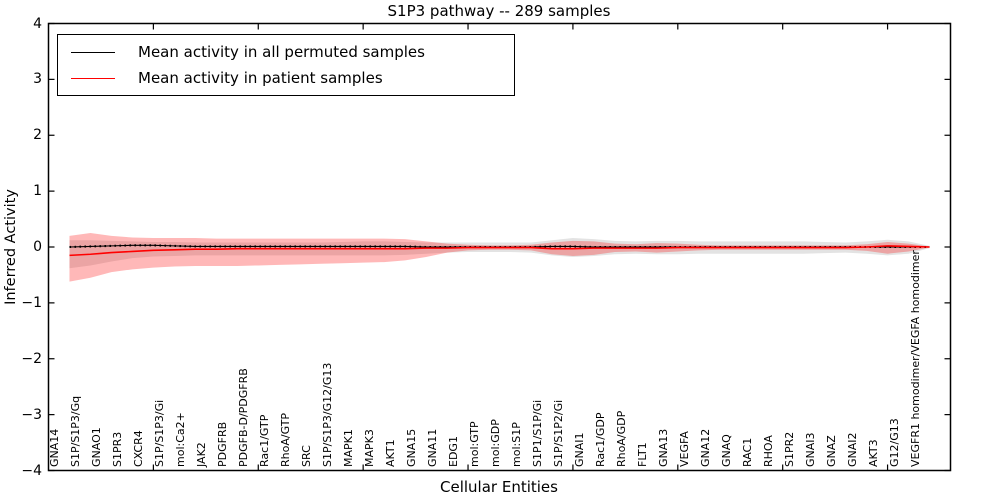 Image resolution: width=1000 pixels, height=500 pixels. Describe the element at coordinates (160, 433) in the screenshot. I see `x-tick-label: S1P/S1P3/Gi` at that location.